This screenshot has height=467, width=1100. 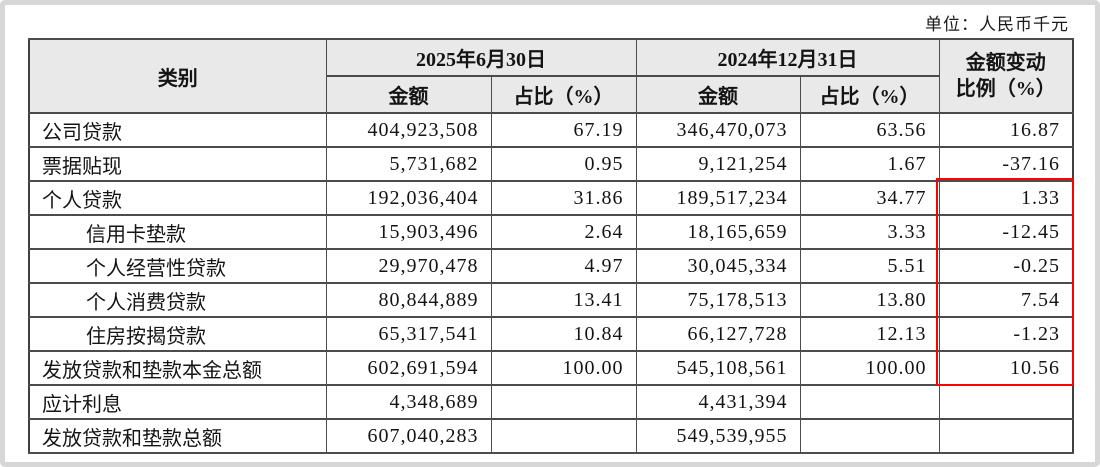 What do you see at coordinates (718, 368) in the screenshot?
I see `amount-2024-cell: 545,108,561` at bounding box center [718, 368].